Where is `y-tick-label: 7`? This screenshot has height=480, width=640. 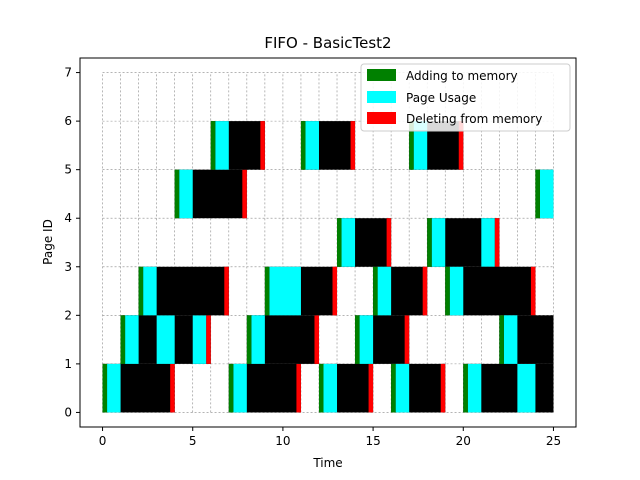
y-tick-label: 7 is located at coordinates (68, 73).